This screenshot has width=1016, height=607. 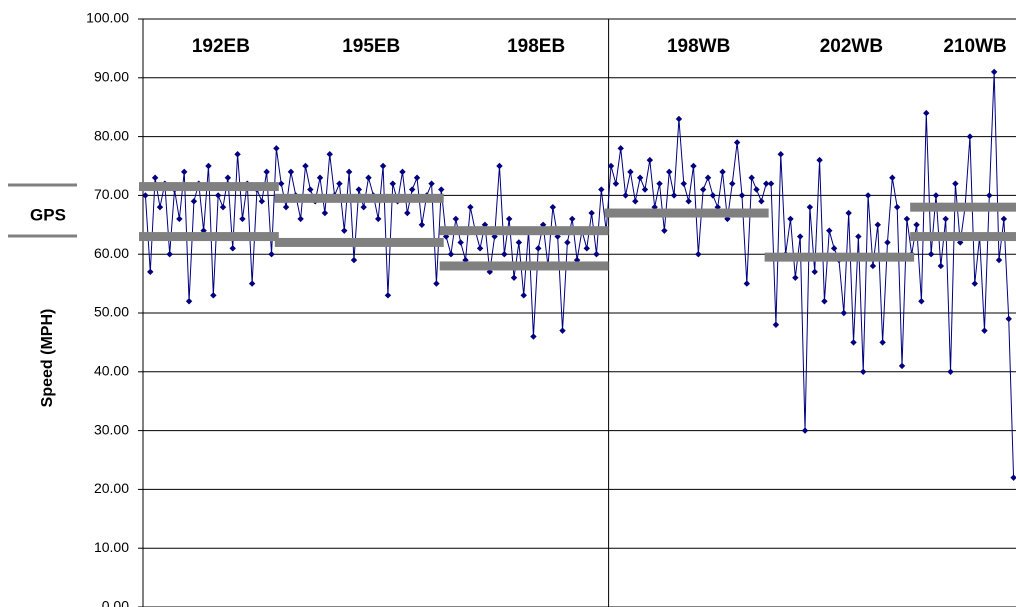 I want to click on legend-label: GPS, so click(x=48, y=214).